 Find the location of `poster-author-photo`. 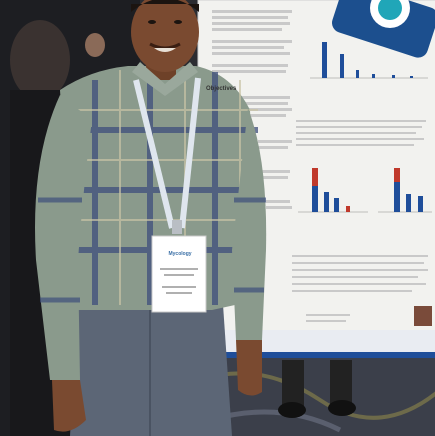

poster-author-photo is located at coordinates (423, 316).